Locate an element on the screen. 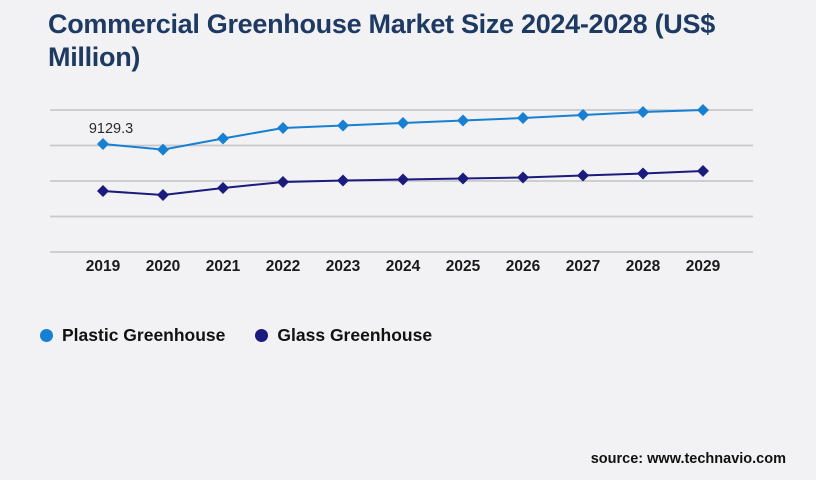 This screenshot has height=480, width=816. marker-glass-greenhouse-2023 is located at coordinates (343, 180).